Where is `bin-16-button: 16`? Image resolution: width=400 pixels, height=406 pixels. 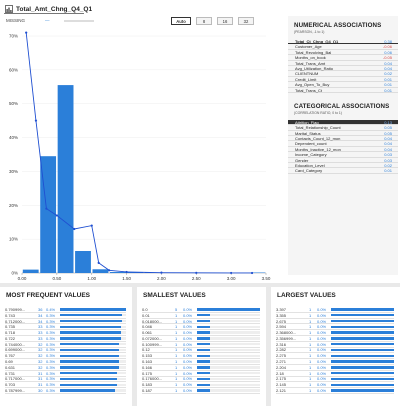
bin-16-button: 16 is located at coordinates (225, 21).